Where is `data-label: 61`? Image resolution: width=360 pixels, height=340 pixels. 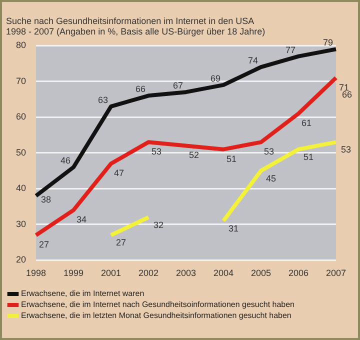
data-label: 61 is located at coordinates (306, 123).